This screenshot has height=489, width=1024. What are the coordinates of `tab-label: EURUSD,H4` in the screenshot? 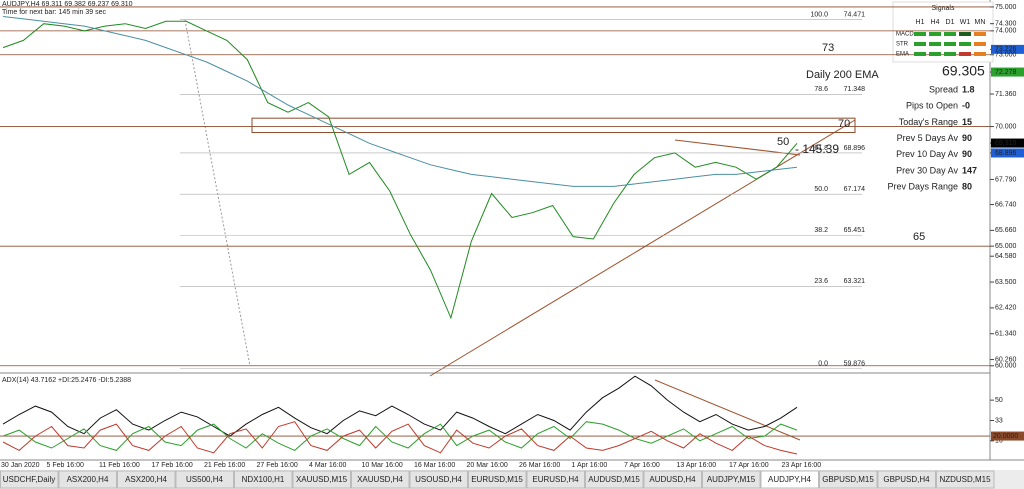 It's located at (555, 479).